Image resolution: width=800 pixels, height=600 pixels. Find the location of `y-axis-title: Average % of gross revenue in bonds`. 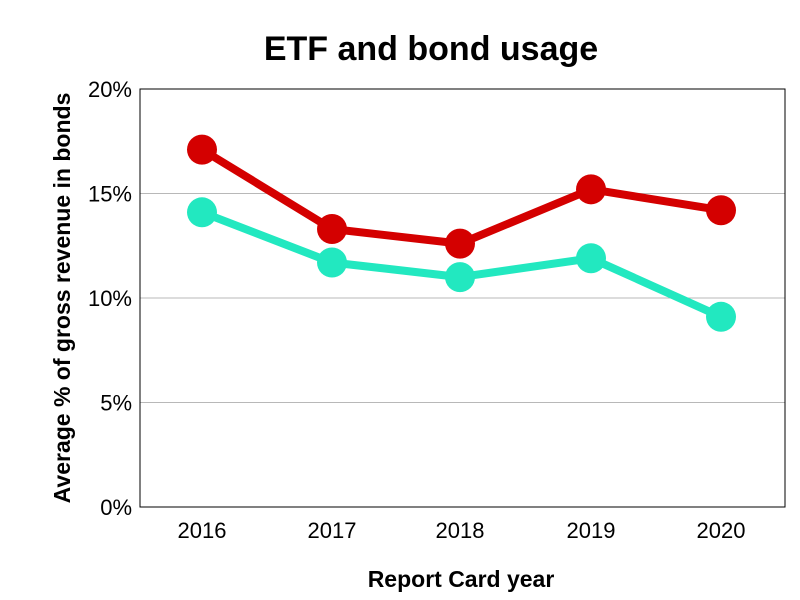

y-axis-title: Average % of gross revenue in bonds is located at coordinates (62, 298).